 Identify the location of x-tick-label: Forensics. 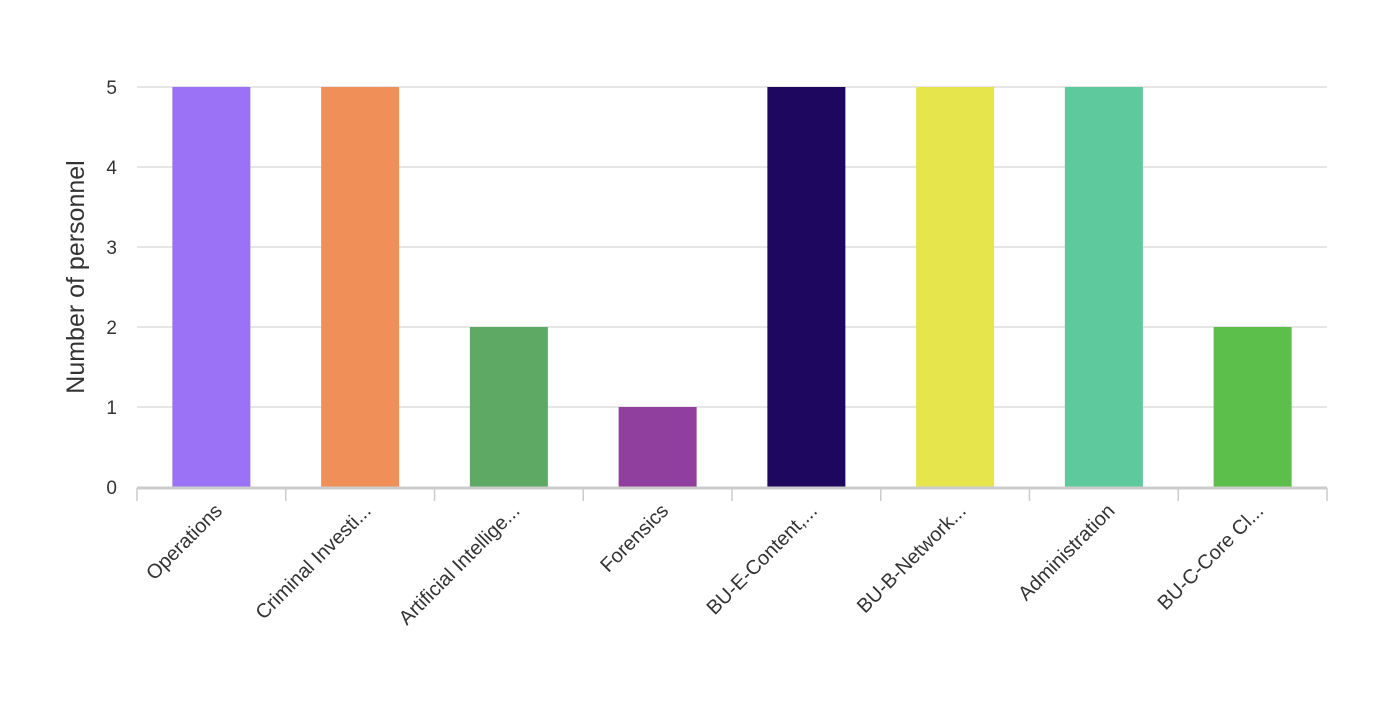
(634, 538).